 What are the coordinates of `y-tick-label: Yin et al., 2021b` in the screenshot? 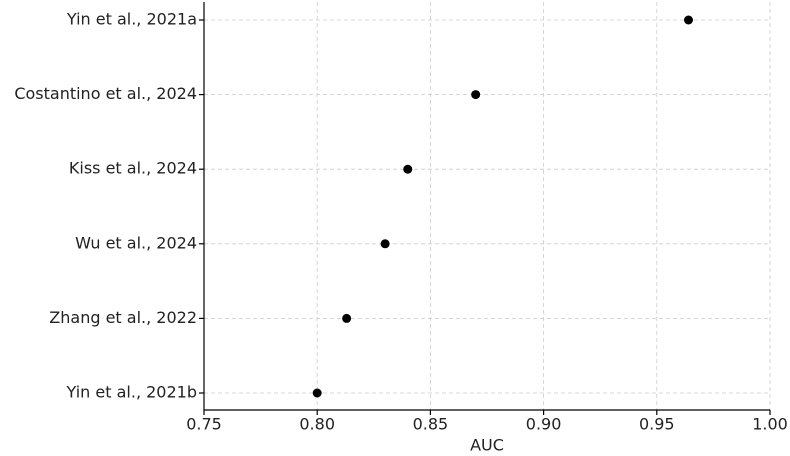 It's located at (131, 392).